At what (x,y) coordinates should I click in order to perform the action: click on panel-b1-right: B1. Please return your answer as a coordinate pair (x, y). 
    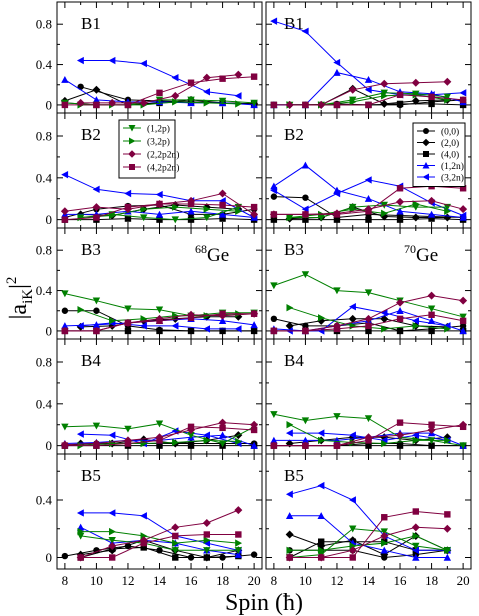
    Looking at the image, I should click on (368, 57).